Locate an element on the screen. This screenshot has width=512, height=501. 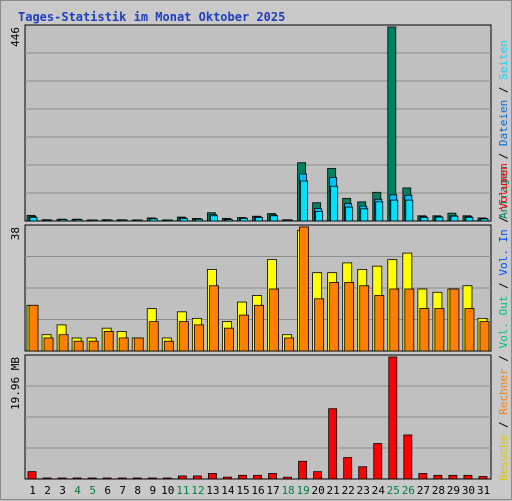
side-legend-part: Dateien is located at coordinates (503, 123).